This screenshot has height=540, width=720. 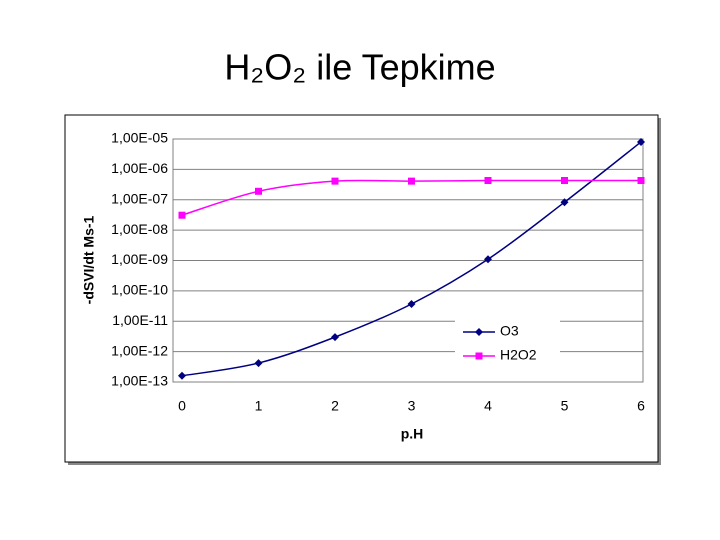 I want to click on x-tick-label: 3, so click(x=412, y=406).